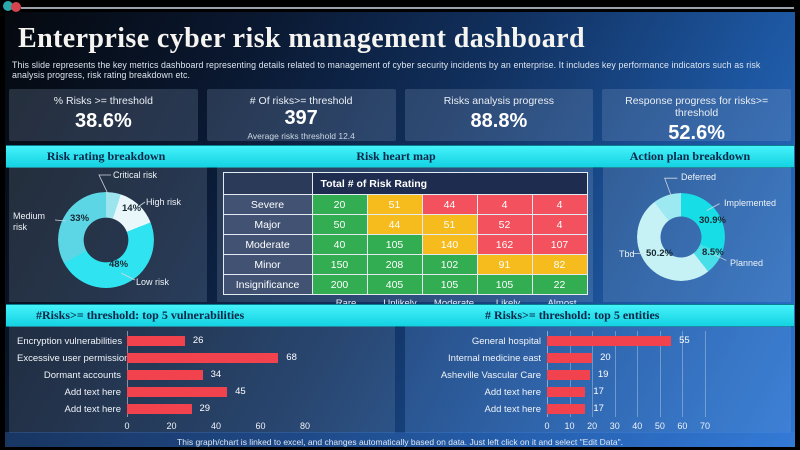 The height and width of the screenshot is (450, 800). I want to click on decor-dot-red-icon, so click(16, 7).